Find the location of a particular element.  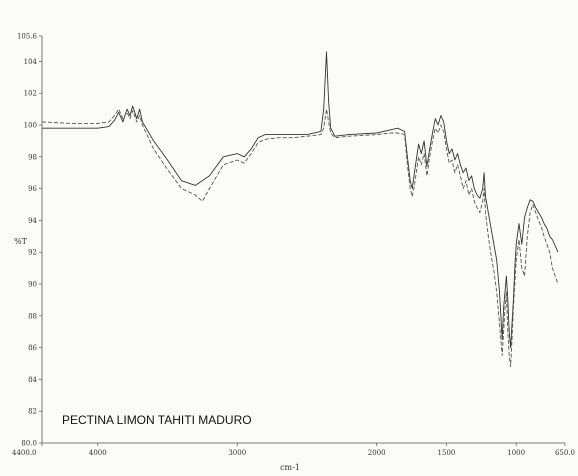

y-tick-label: 80.0 is located at coordinates (29, 444).